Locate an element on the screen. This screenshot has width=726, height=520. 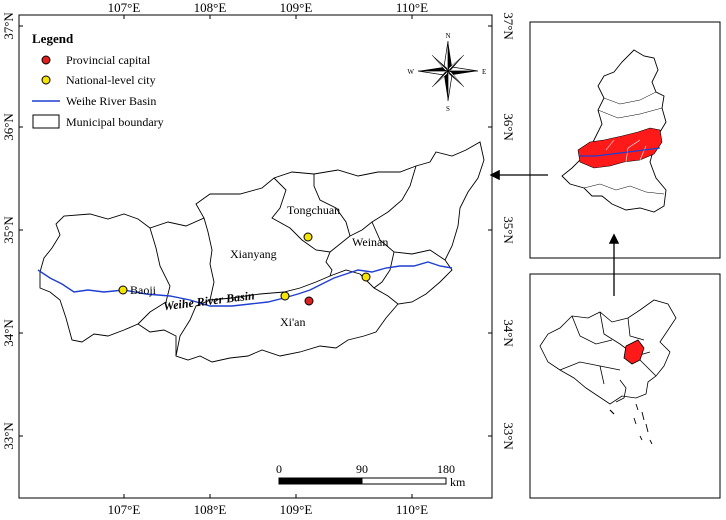
tongchuan-marker is located at coordinates (308, 237).